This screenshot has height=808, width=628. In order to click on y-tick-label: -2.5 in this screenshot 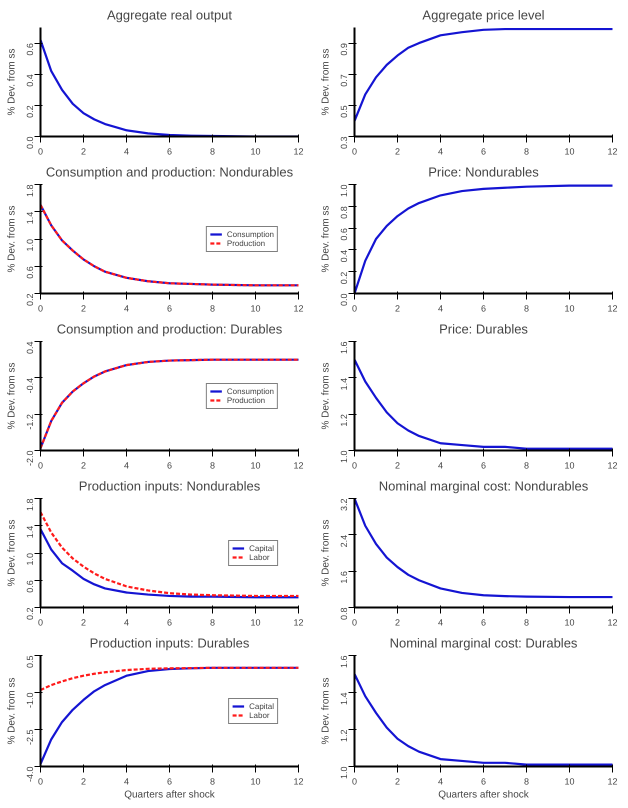, I will do `click(30, 737)`.